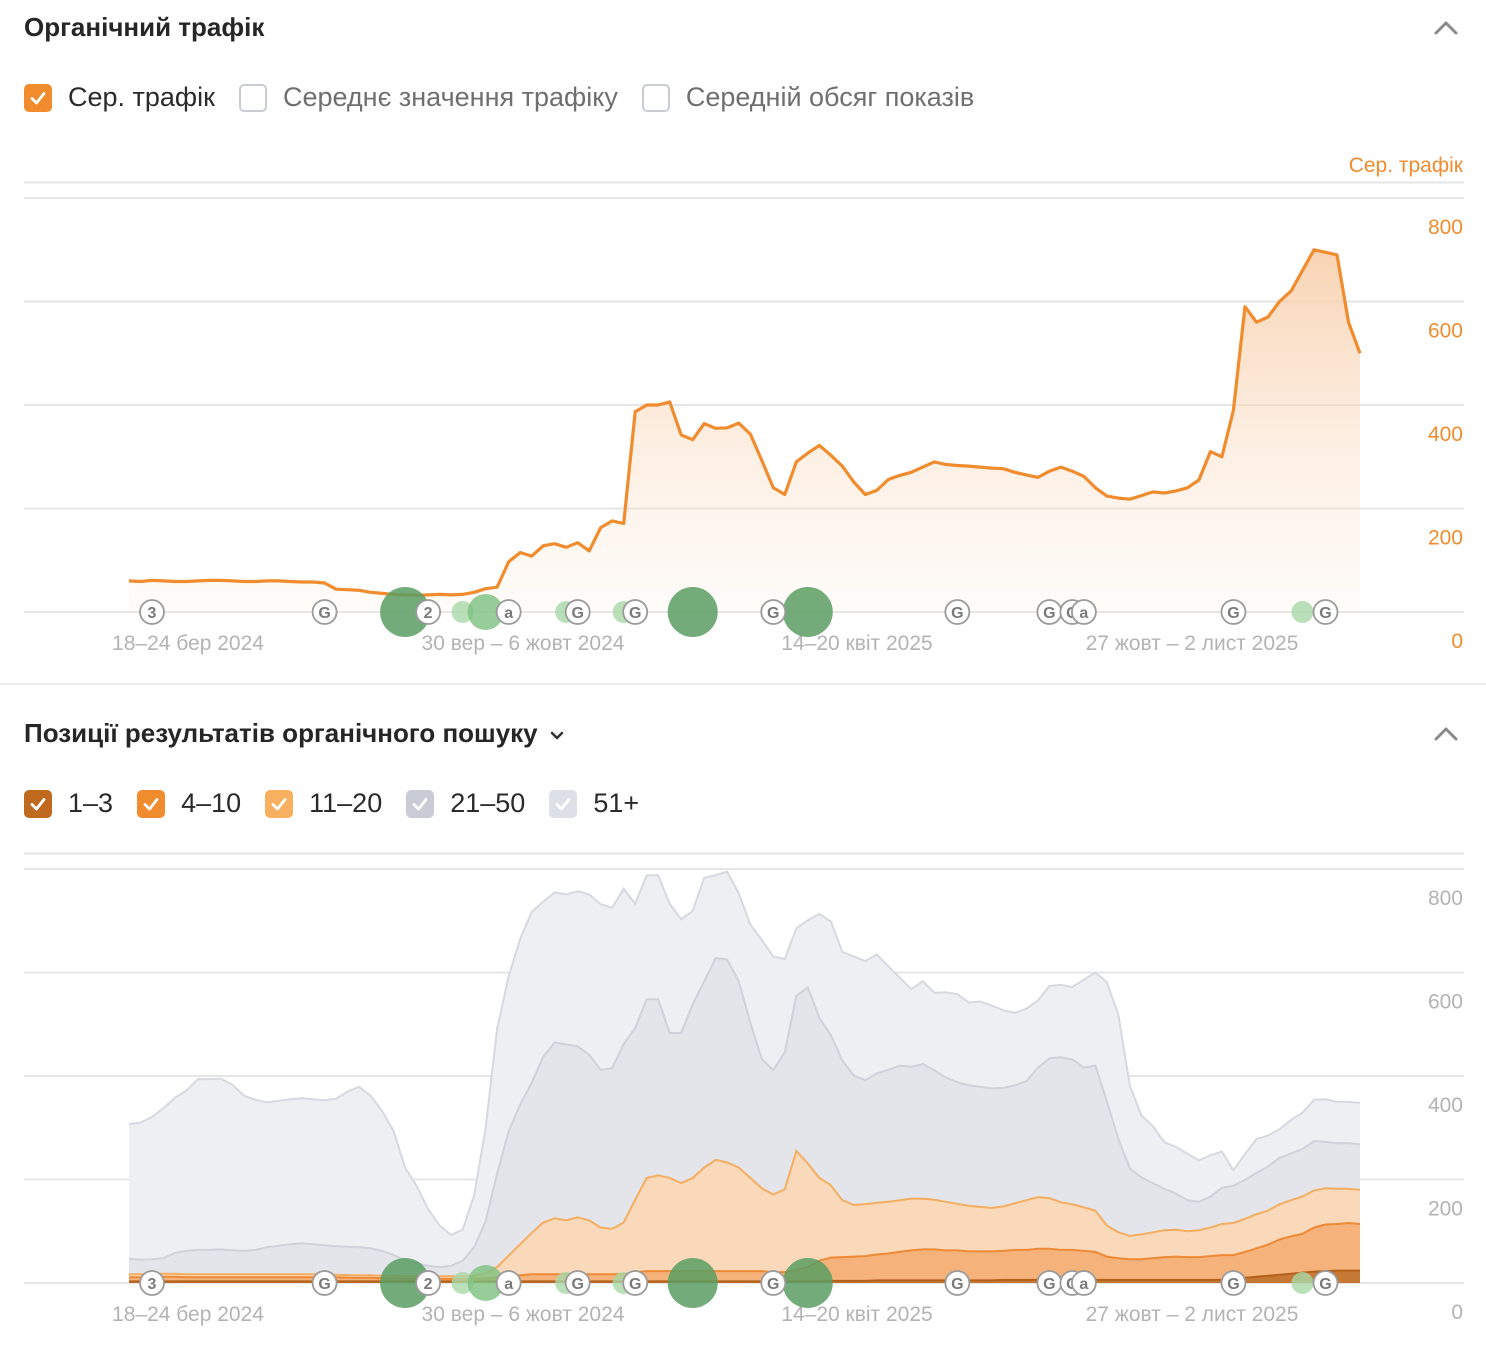  What do you see at coordinates (450, 97) in the screenshot?
I see `legend-label: Середнє значення трафіку` at bounding box center [450, 97].